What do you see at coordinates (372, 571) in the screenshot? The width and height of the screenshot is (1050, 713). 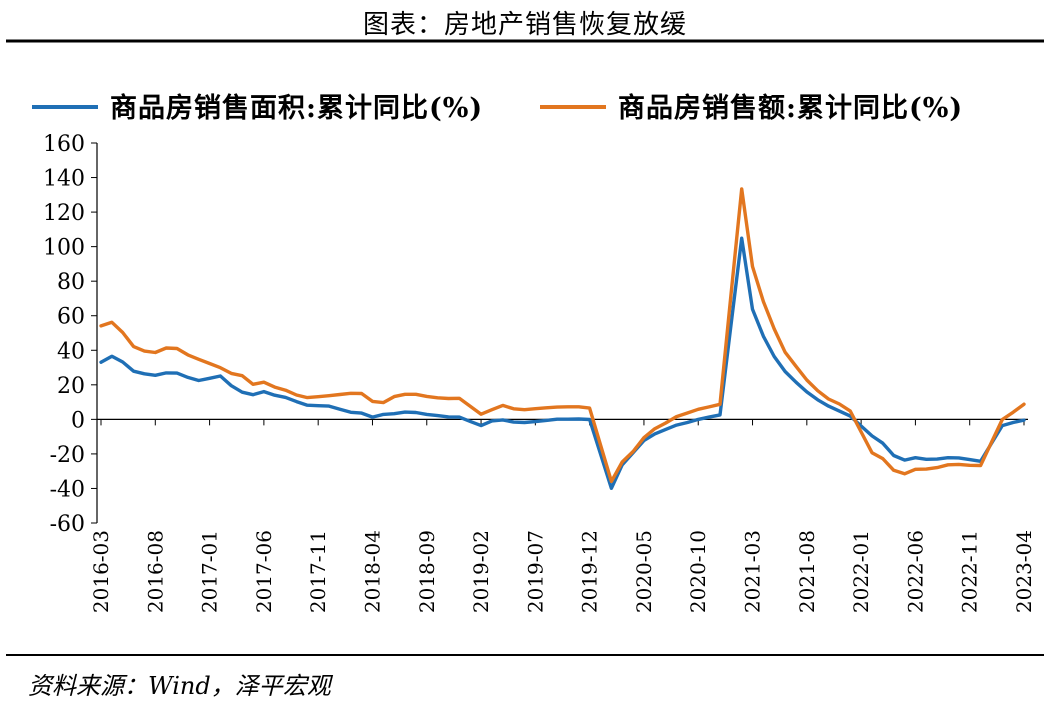 I see `x-tick-label: 2018-04` at bounding box center [372, 571].